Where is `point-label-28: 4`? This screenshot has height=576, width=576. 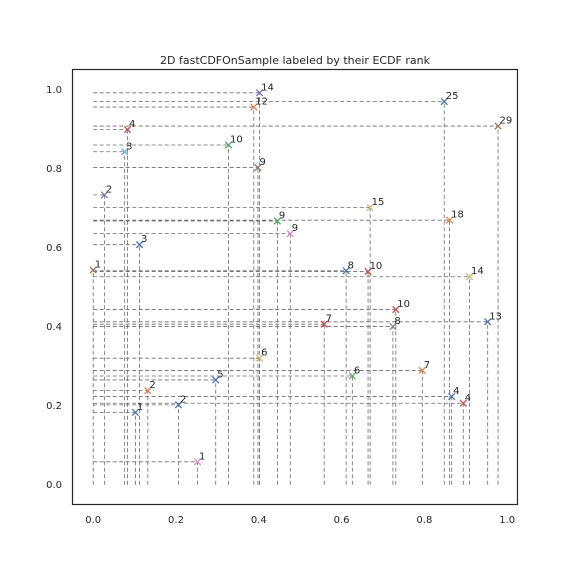 point-label-28: 4 is located at coordinates (468, 398).